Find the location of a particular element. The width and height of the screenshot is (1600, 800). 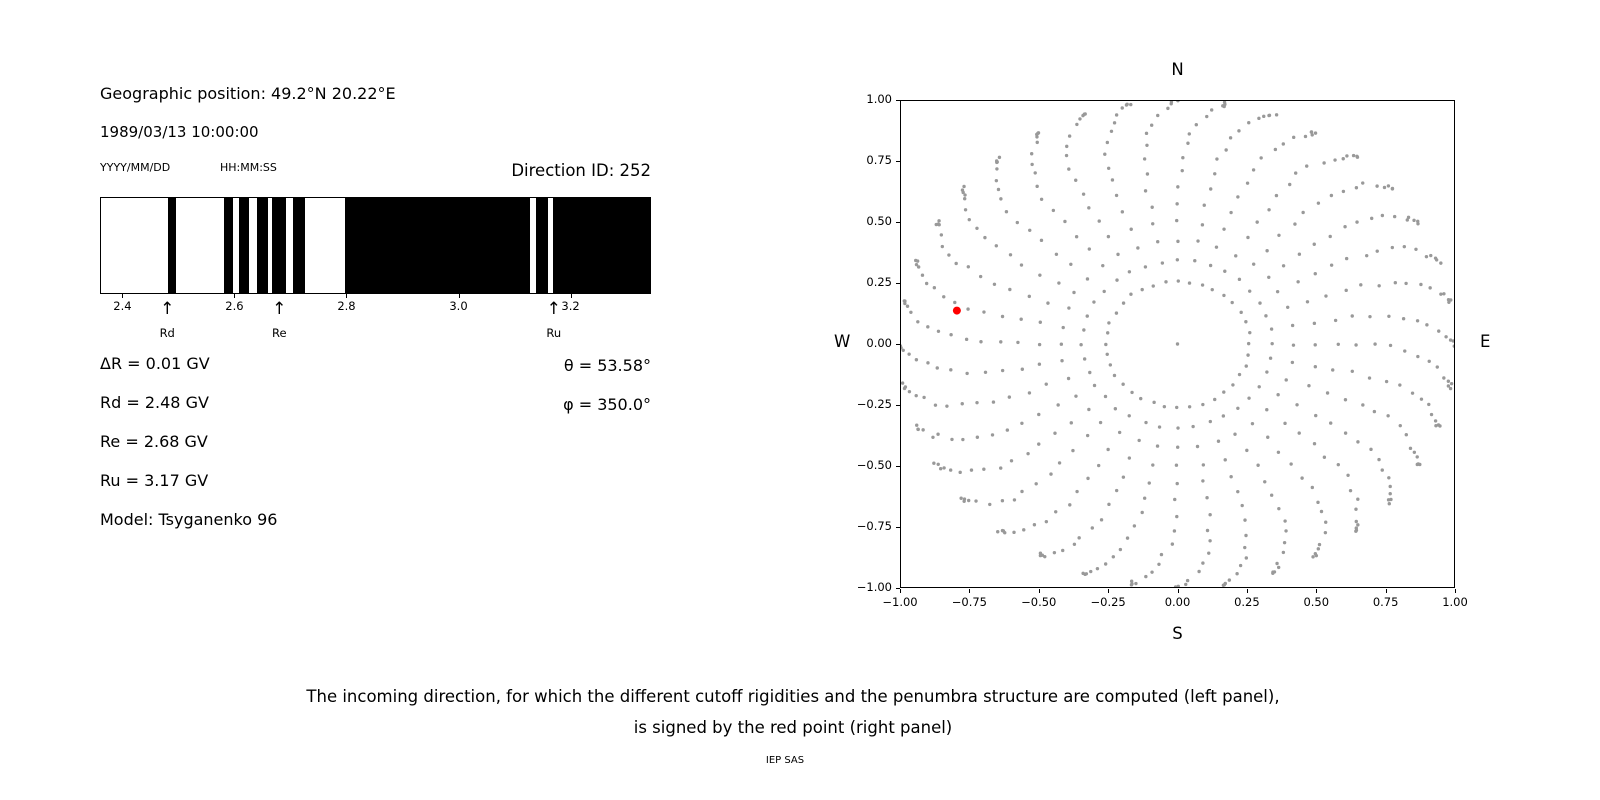

x-tick-label: 2.8 is located at coordinates (346, 306).